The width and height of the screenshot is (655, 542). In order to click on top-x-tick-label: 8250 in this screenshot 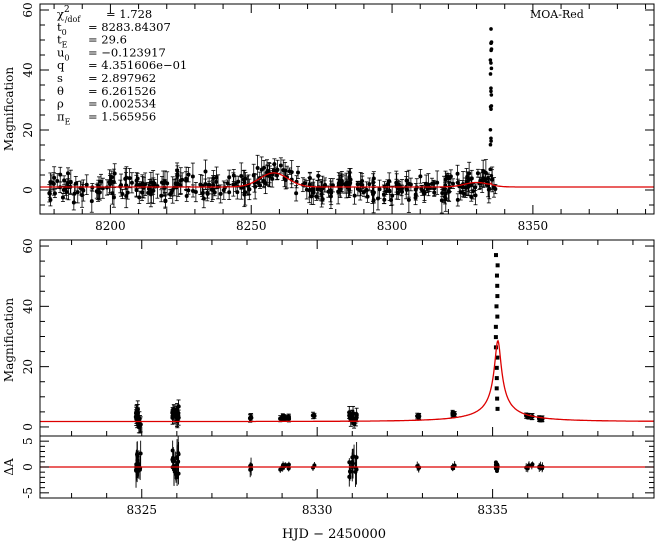, I will do `click(251, 226)`.